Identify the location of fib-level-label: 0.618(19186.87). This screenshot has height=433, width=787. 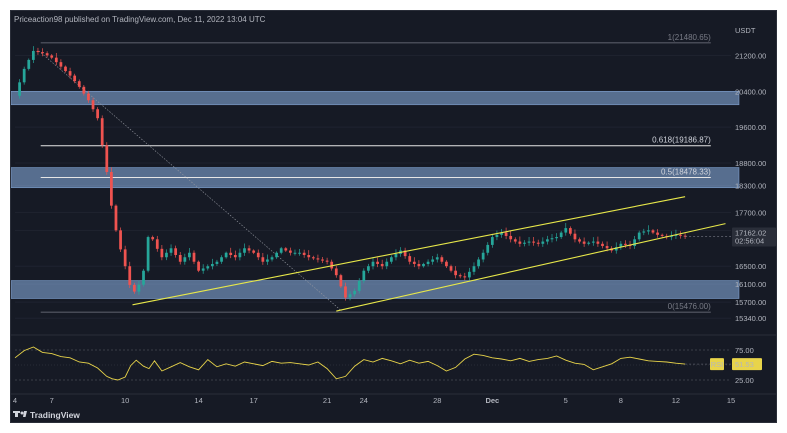
(681, 140).